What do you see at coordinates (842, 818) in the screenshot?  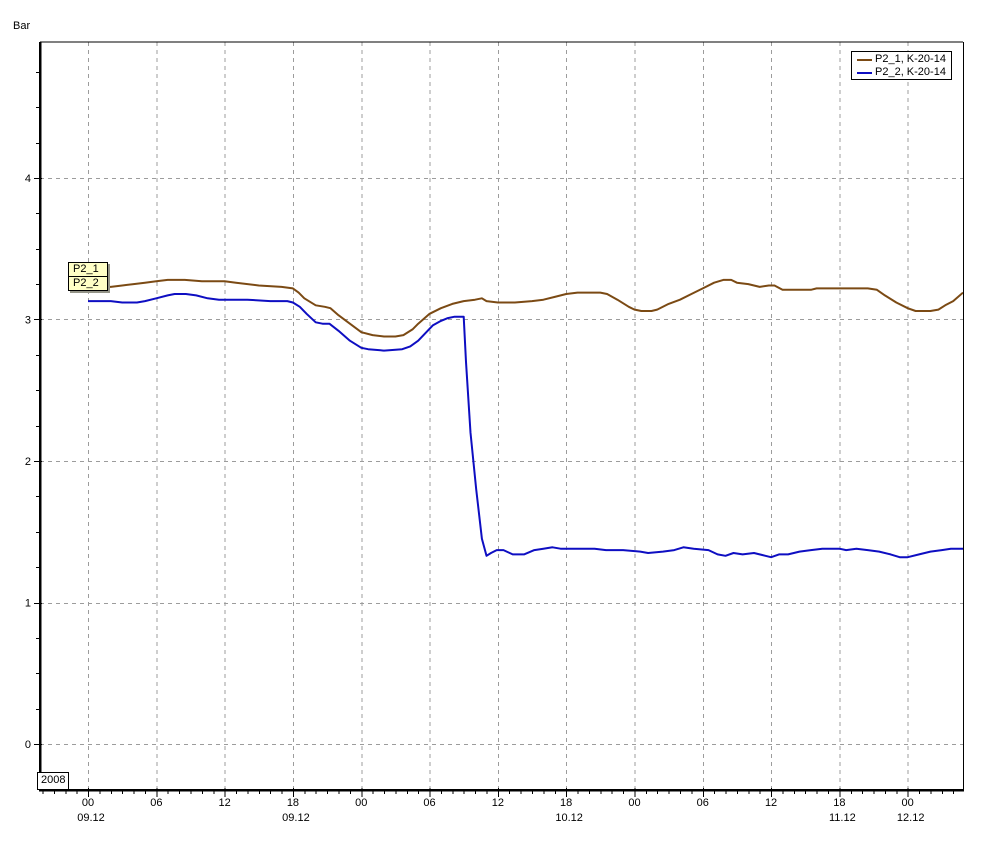 I see `x-date-label: 11.12` at bounding box center [842, 818].